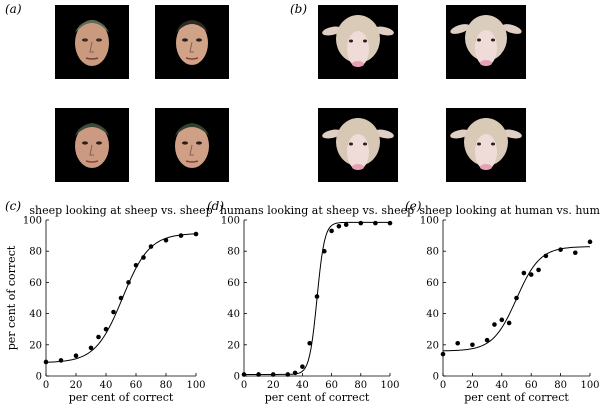 This screenshot has height=404, width=600. I want to click on panel-label-a: (a), so click(13, 9).